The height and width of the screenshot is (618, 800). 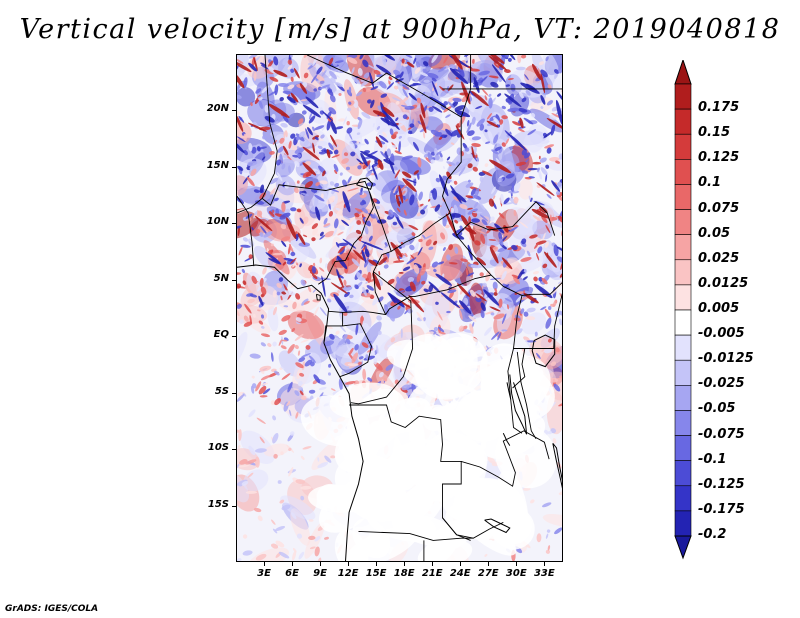 What do you see at coordinates (432, 573) in the screenshot?
I see `lon-tick-label: 21E` at bounding box center [432, 573].